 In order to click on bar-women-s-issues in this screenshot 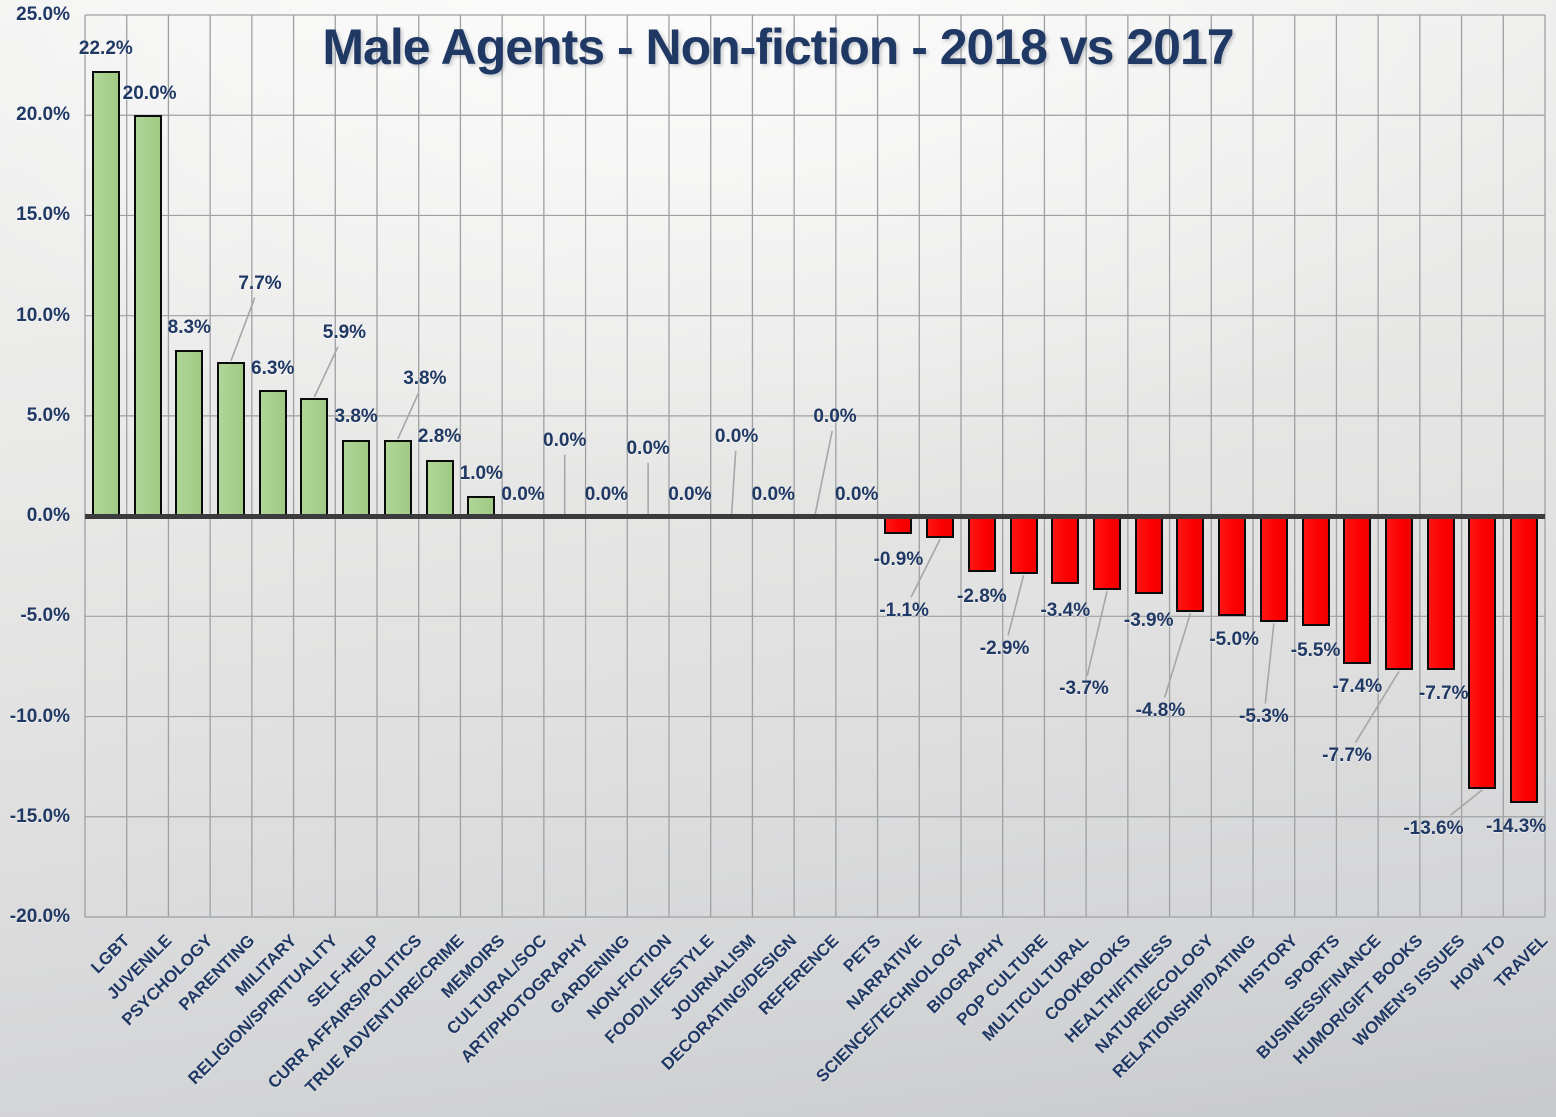, I will do `click(1440, 593)`.